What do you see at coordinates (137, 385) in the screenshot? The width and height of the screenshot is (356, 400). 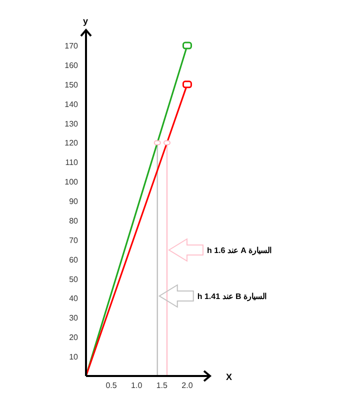 I see `x-tick-label: 1.0` at bounding box center [137, 385].